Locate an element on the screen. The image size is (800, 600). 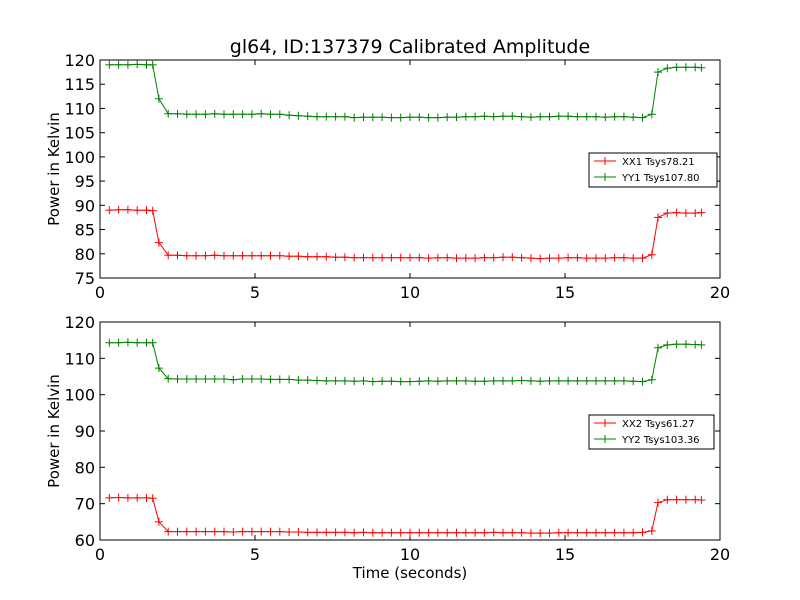
y-axis-label: Power in Kelvin is located at coordinates (54, 169).